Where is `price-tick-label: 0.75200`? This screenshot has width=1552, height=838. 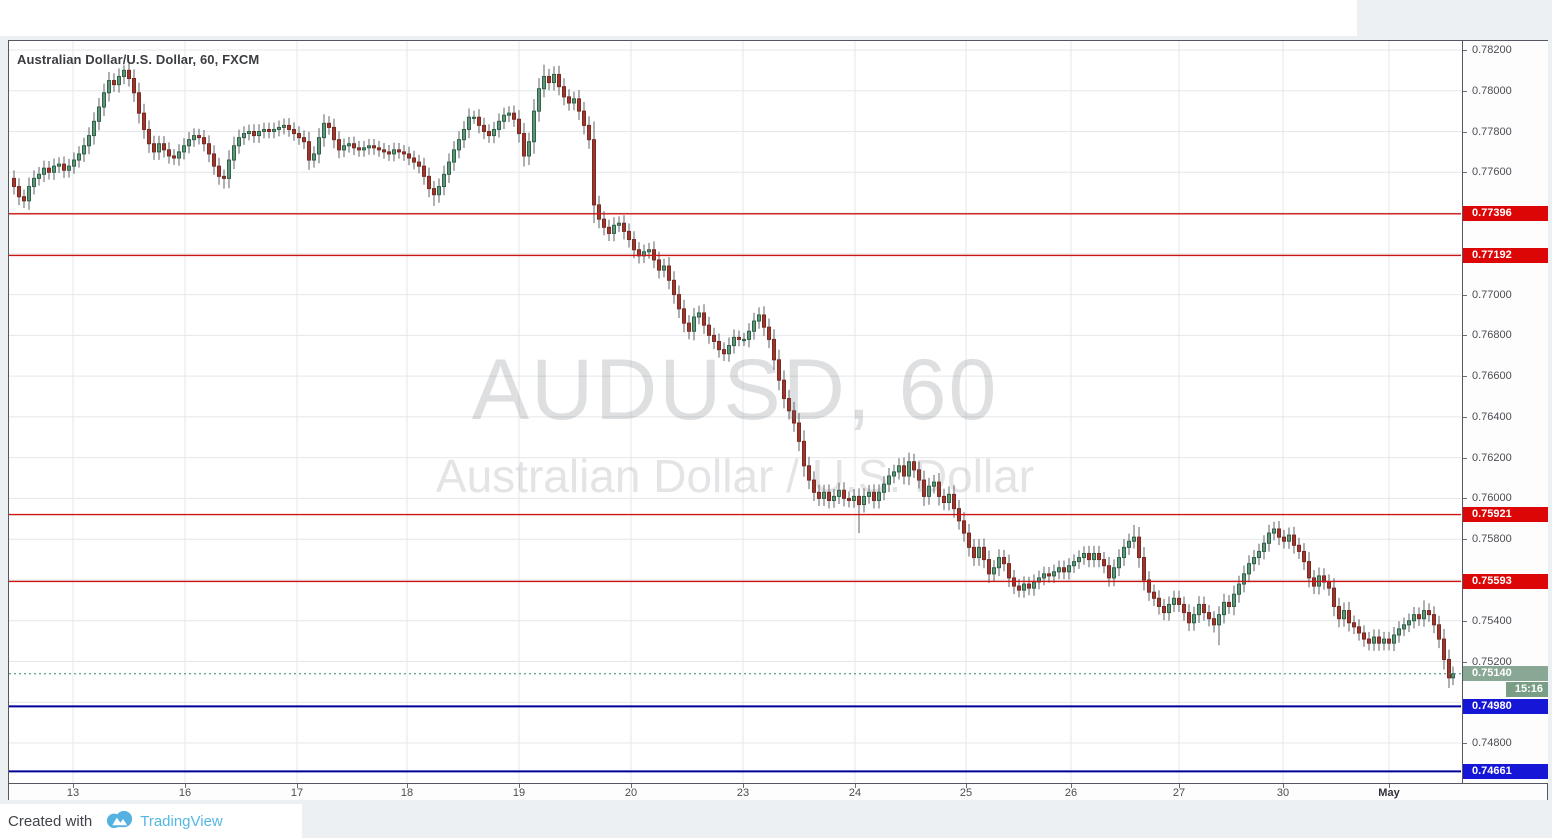 price-tick-label: 0.75200 is located at coordinates (1492, 662).